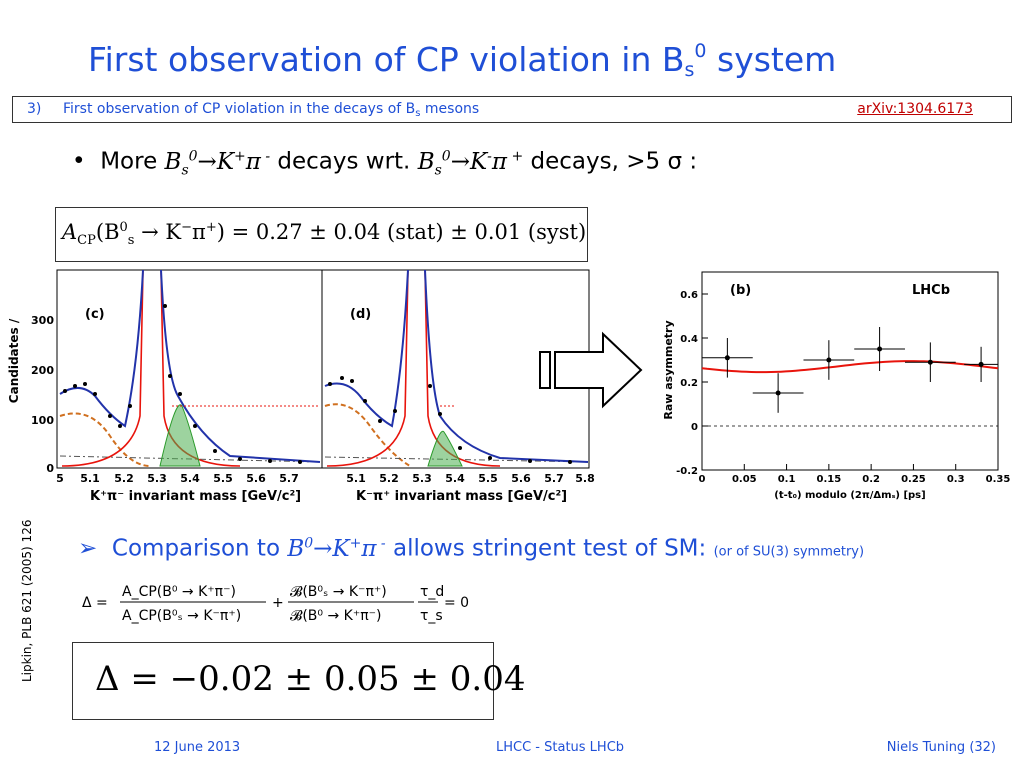 The image size is (1024, 768). What do you see at coordinates (740, 290) in the screenshot?
I see `asym-title: (b)` at bounding box center [740, 290].